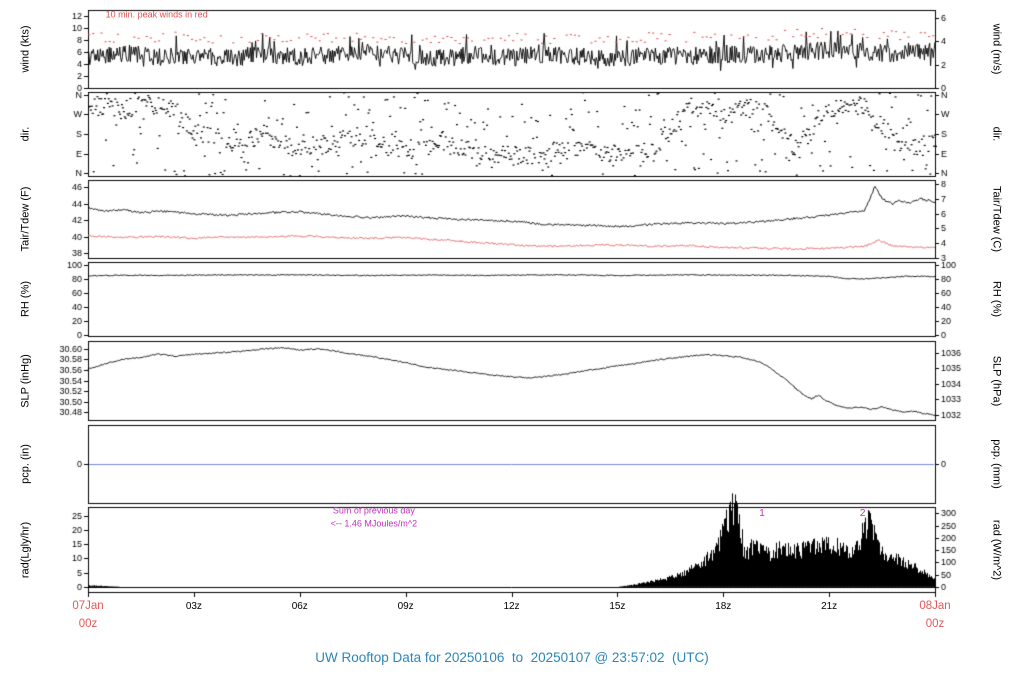 The width and height of the screenshot is (1024, 700). I want to click on x-tick-hour-8: 00z, so click(935, 624).